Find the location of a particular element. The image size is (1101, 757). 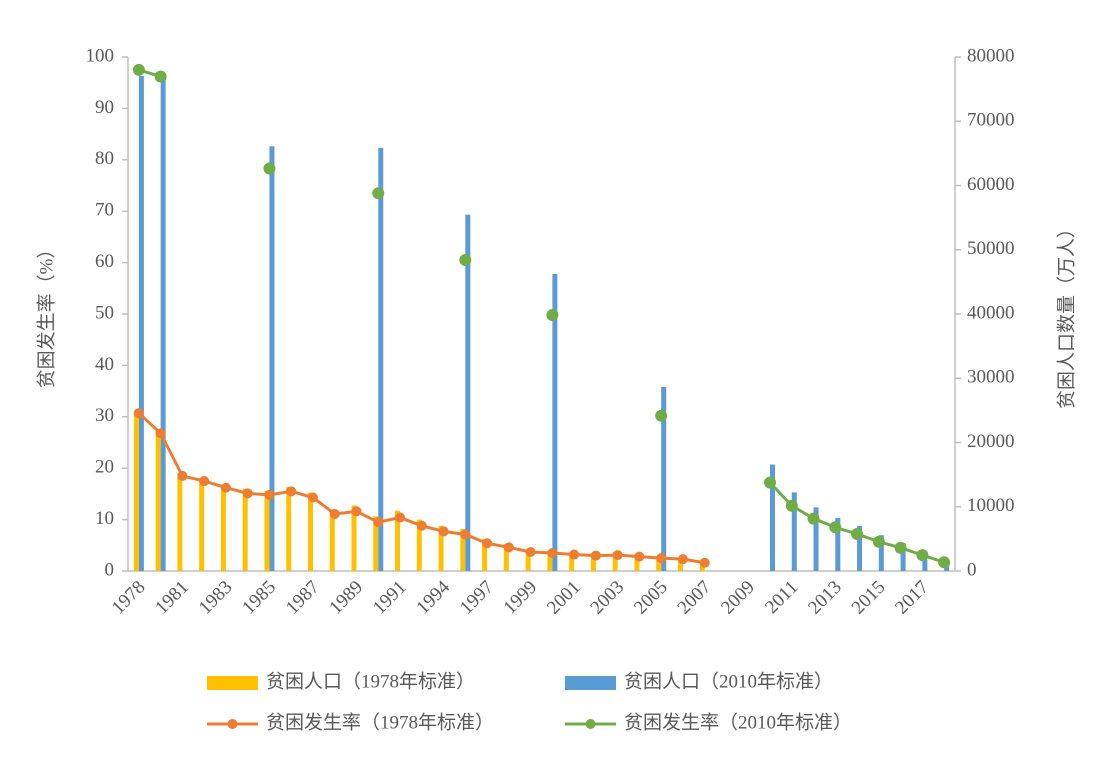

y-tick-label: 40 is located at coordinates (104, 364).